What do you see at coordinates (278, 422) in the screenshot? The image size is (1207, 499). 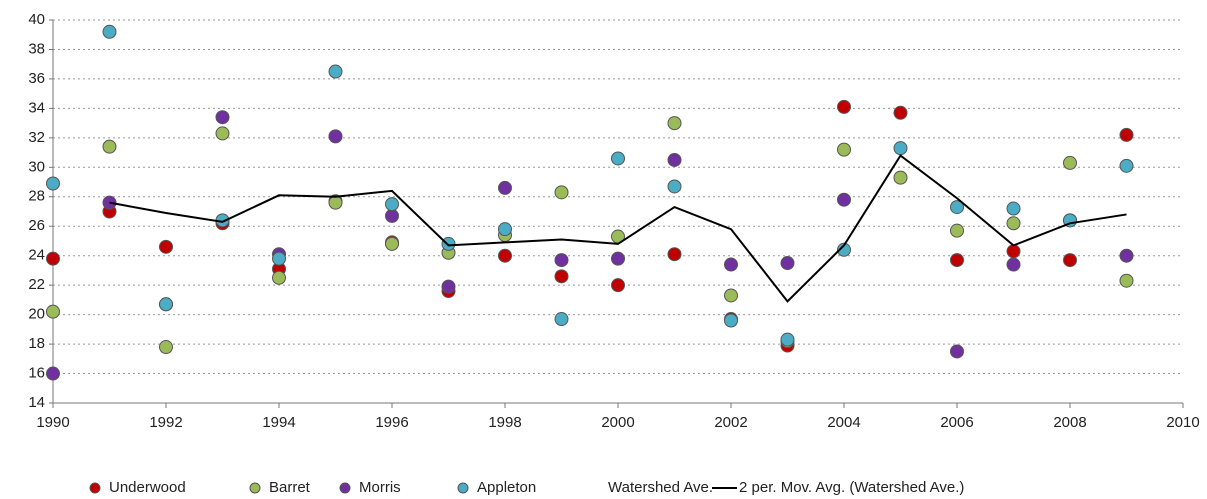 I see `x-tick-label: 1994` at bounding box center [278, 422].